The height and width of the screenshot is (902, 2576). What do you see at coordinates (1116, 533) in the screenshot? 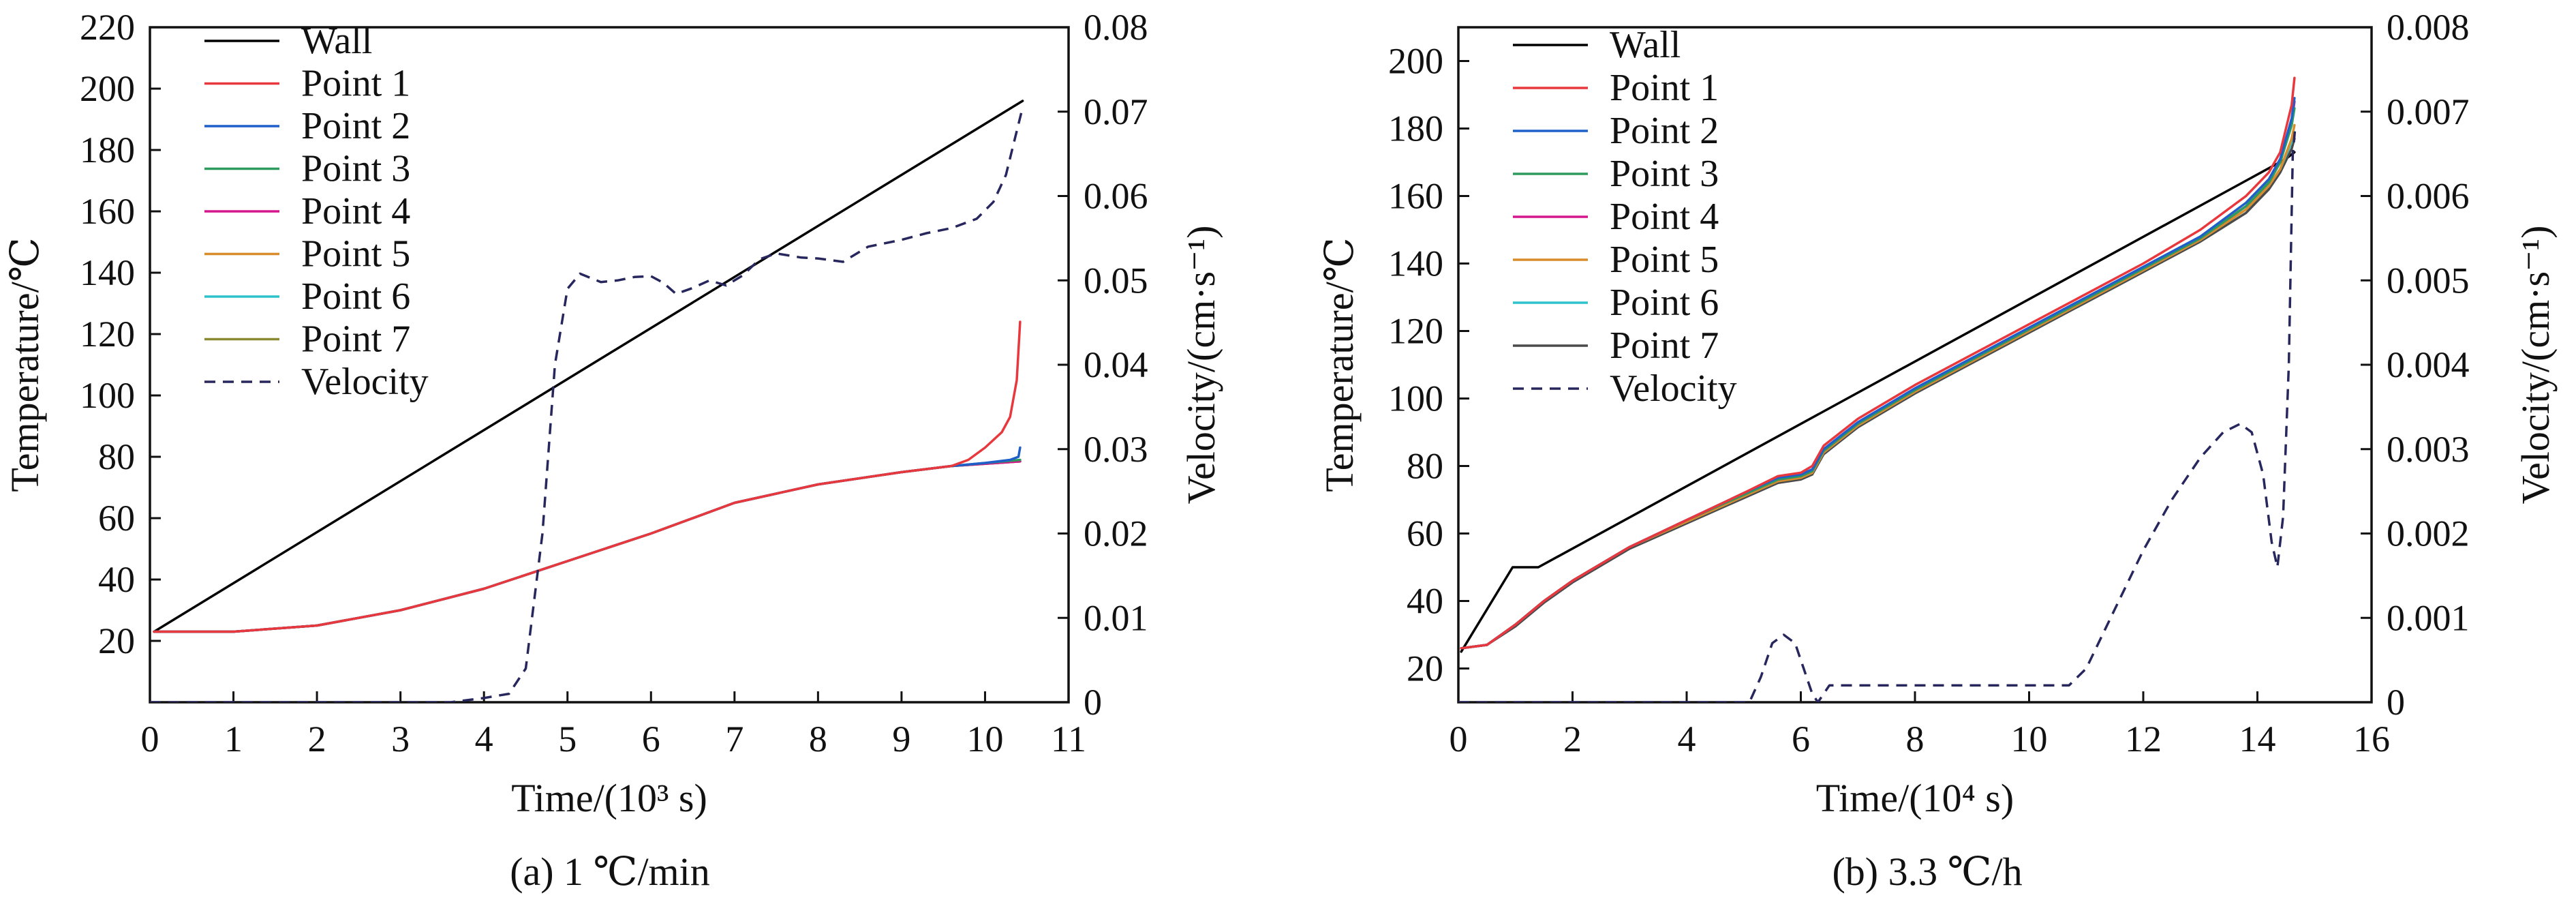
I see `y2-tick-label: 0.02` at bounding box center [1116, 533].